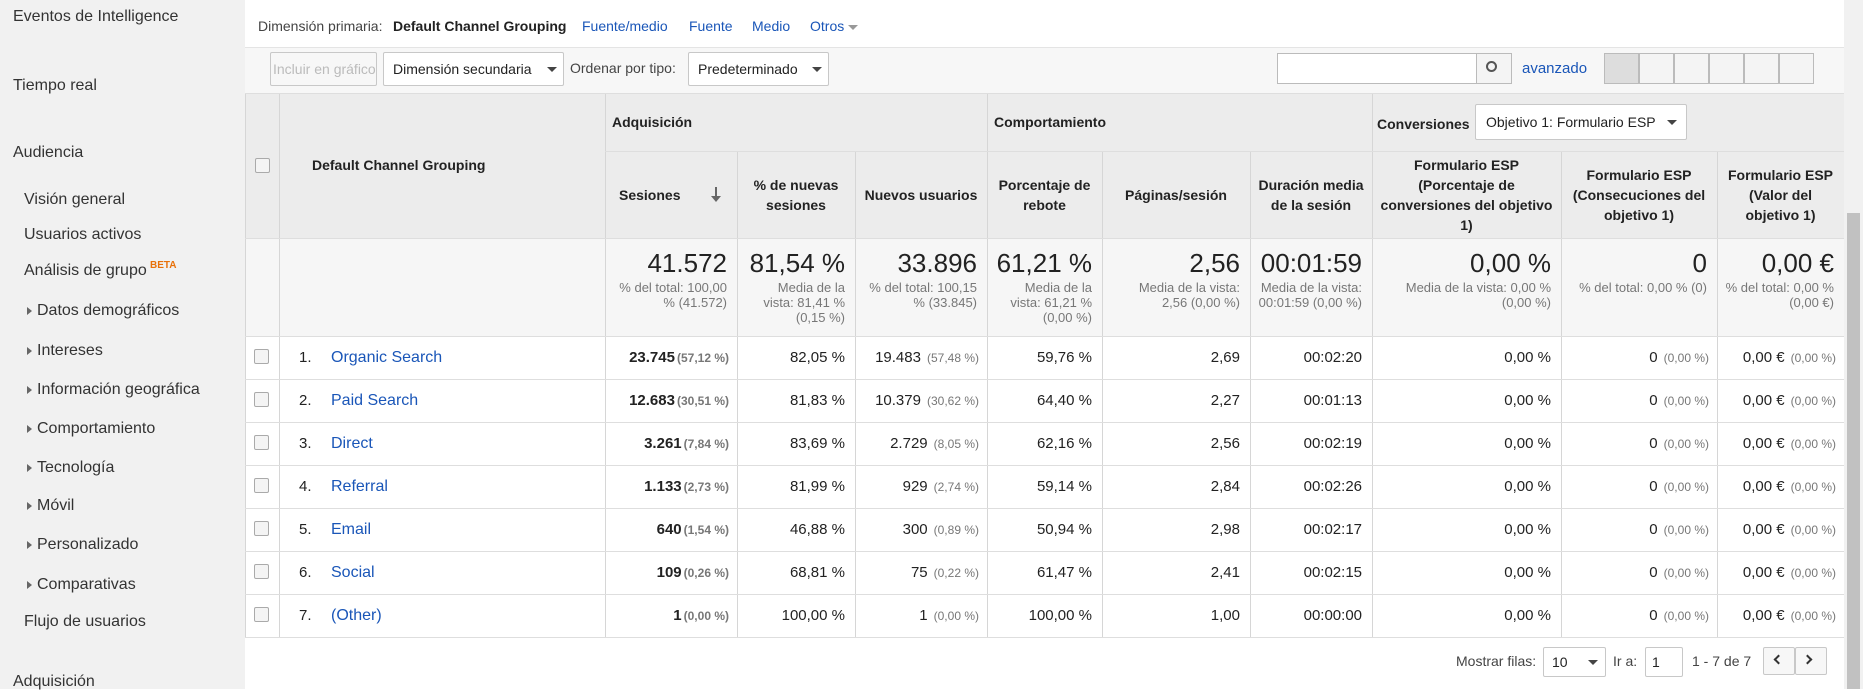 This screenshot has width=1863, height=691. What do you see at coordinates (956, 572) in the screenshot?
I see `cell-share: (0,22 %)` at bounding box center [956, 572].